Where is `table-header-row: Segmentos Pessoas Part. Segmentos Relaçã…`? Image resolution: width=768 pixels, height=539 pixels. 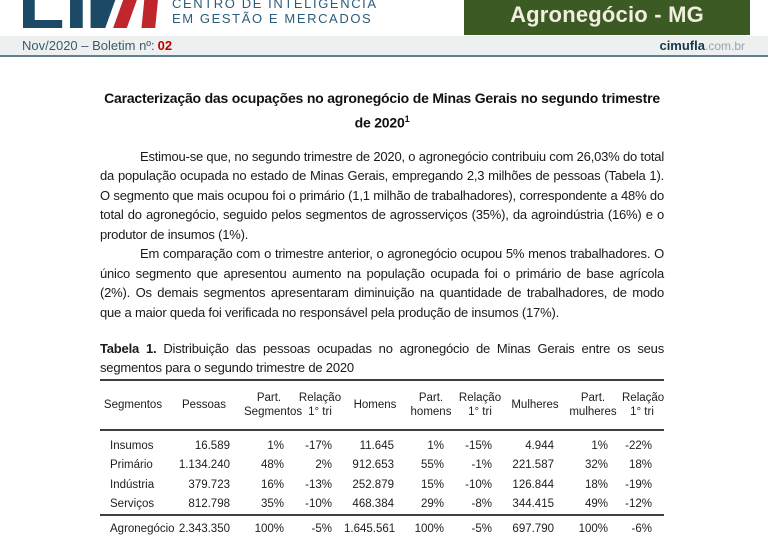 table-header-row: Segmentos Pessoas Part. Segmentos Relaçã… is located at coordinates (382, 406).